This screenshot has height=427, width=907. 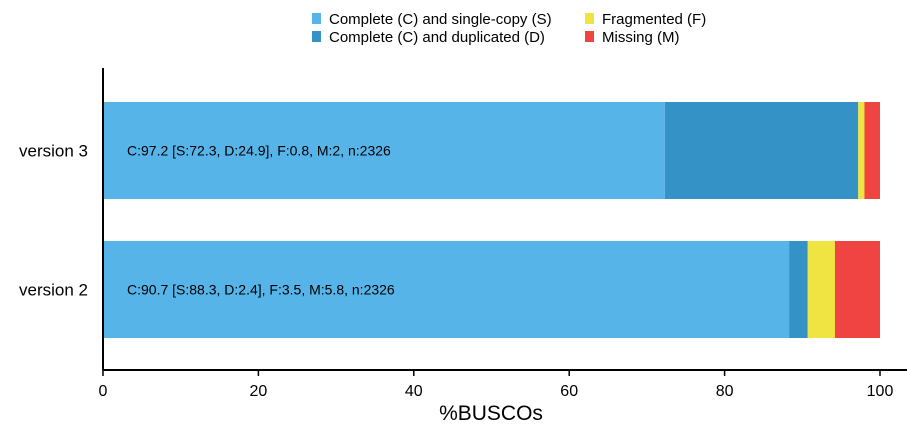 What do you see at coordinates (440, 19) in the screenshot?
I see `legend-label-s: Complete (C) and single-copy (S)` at bounding box center [440, 19].